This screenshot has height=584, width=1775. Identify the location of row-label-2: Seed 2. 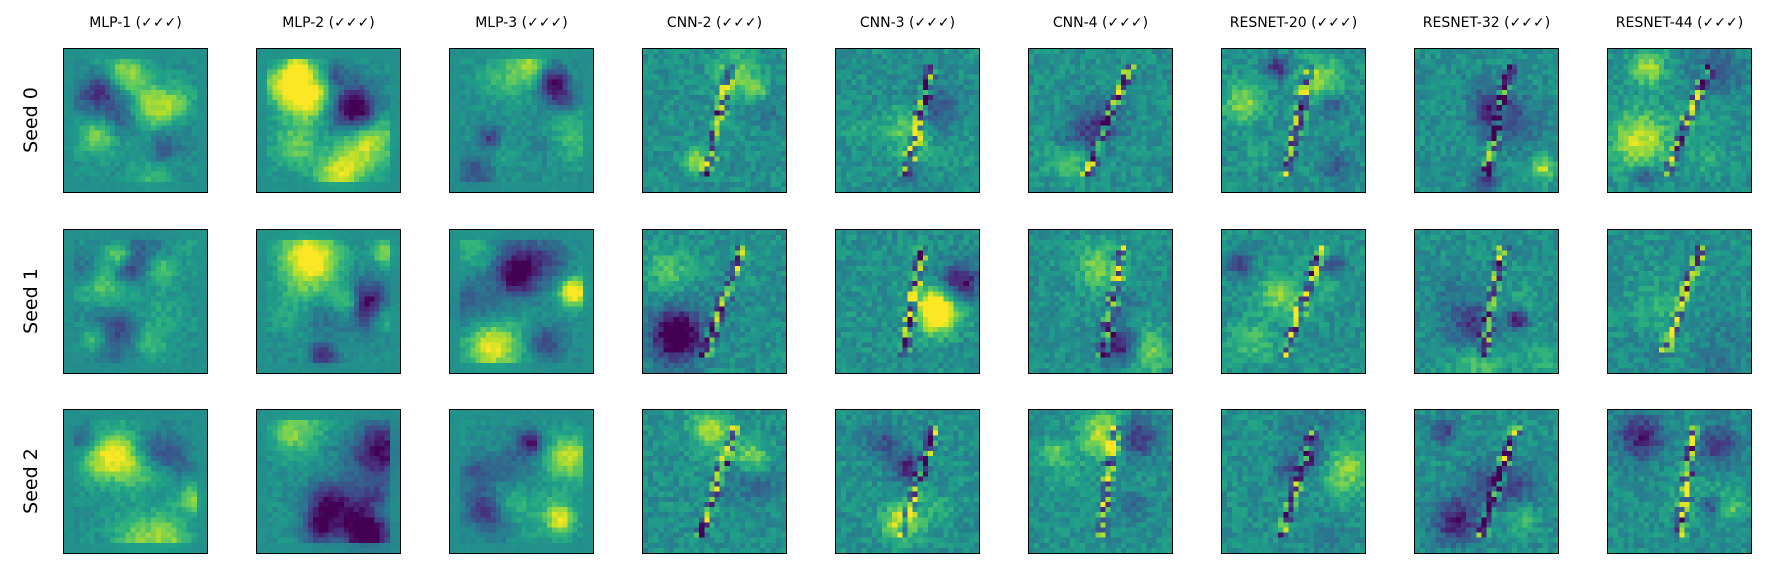
(31, 481).